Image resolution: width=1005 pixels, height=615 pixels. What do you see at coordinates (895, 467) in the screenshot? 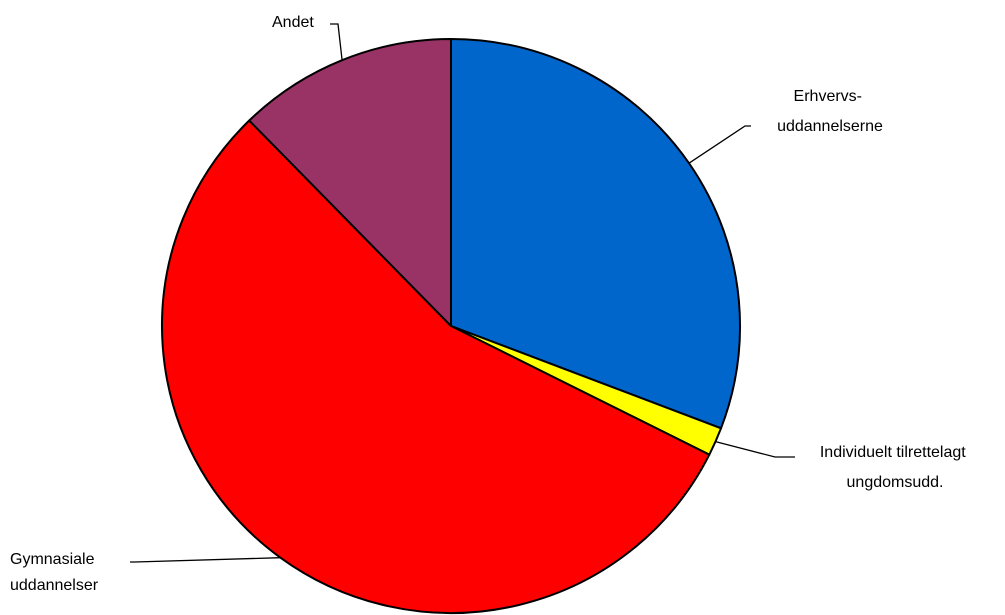
I see `label-individuelt-tilrettelagt: Individuelt tilrettelagt ungdomsudd.` at bounding box center [895, 467].